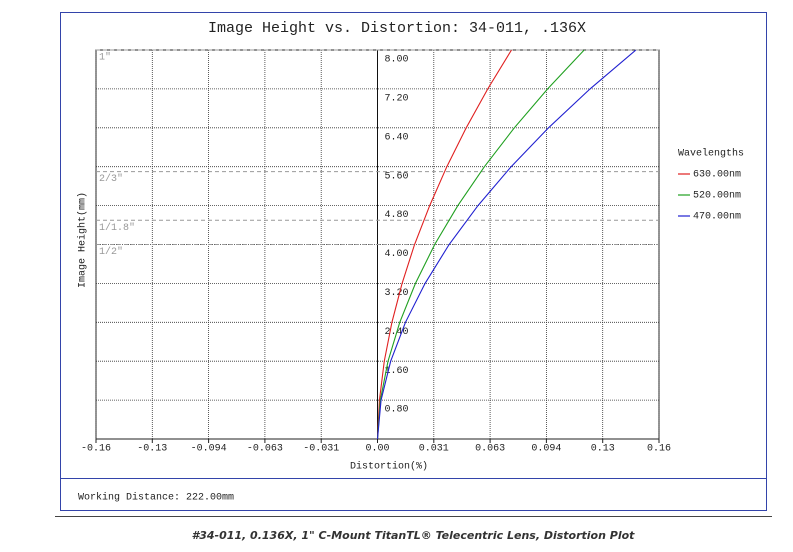  What do you see at coordinates (397, 137) in the screenshot?
I see `y-tick-label: 6.40` at bounding box center [397, 137].